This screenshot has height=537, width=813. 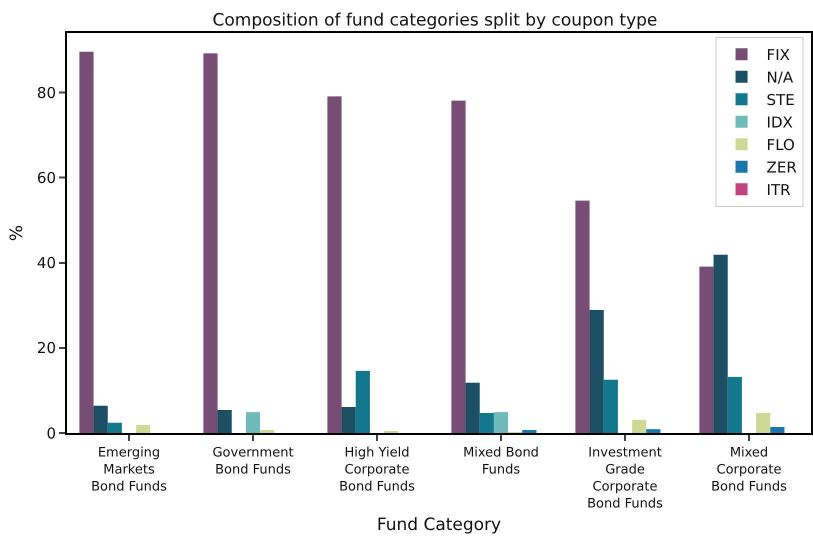 I want to click on x-tick-label: Mixed Bond Funds, so click(x=501, y=462).